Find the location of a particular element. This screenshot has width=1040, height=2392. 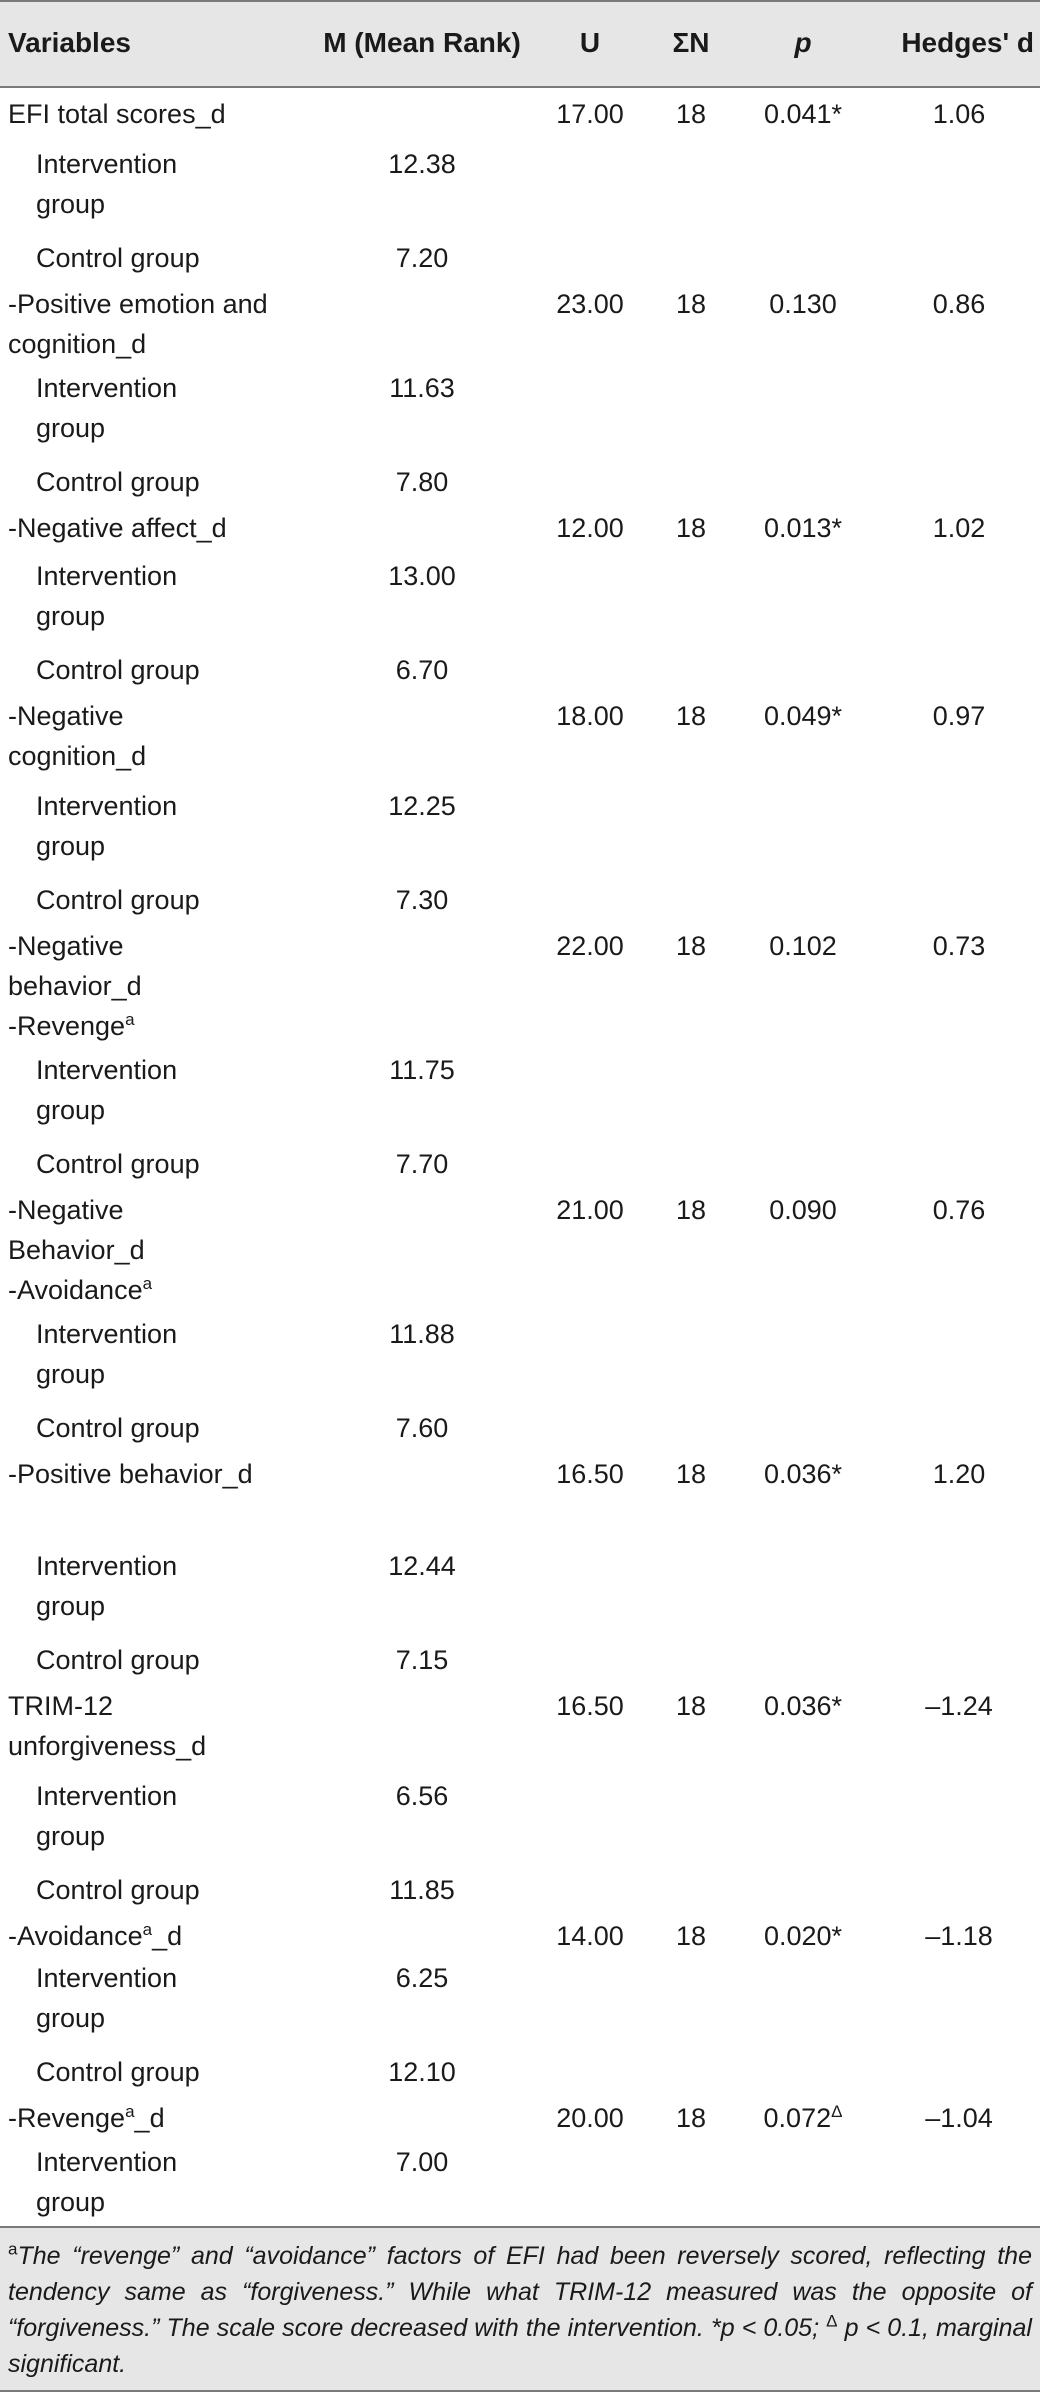

row-hedges-d-text: –1.04 is located at coordinates (959, 2118).